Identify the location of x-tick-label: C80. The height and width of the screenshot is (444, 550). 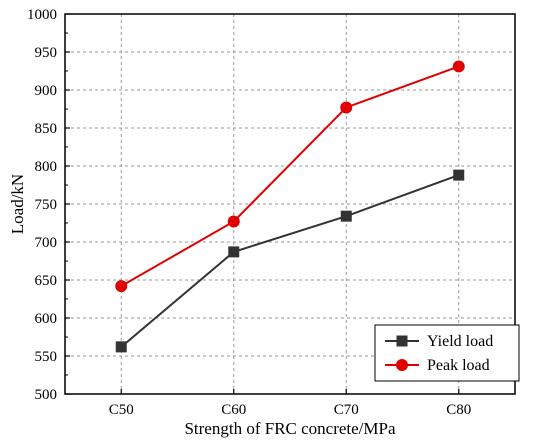
(458, 410).